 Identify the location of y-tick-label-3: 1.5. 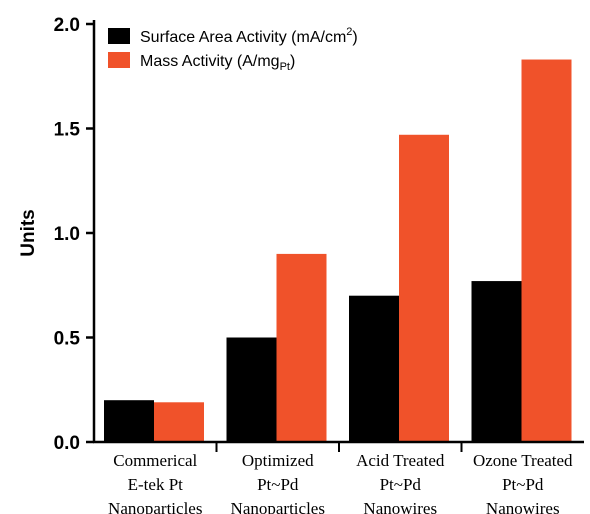
(67, 130).